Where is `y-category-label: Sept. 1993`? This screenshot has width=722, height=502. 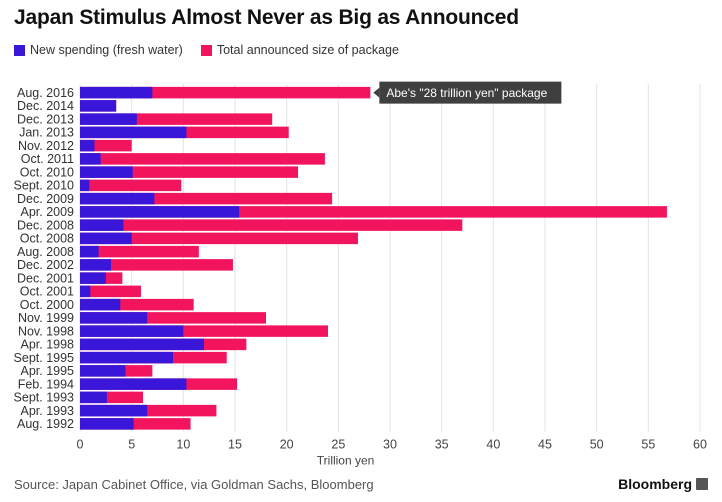
y-category-label: Sept. 1993 is located at coordinates (44, 398).